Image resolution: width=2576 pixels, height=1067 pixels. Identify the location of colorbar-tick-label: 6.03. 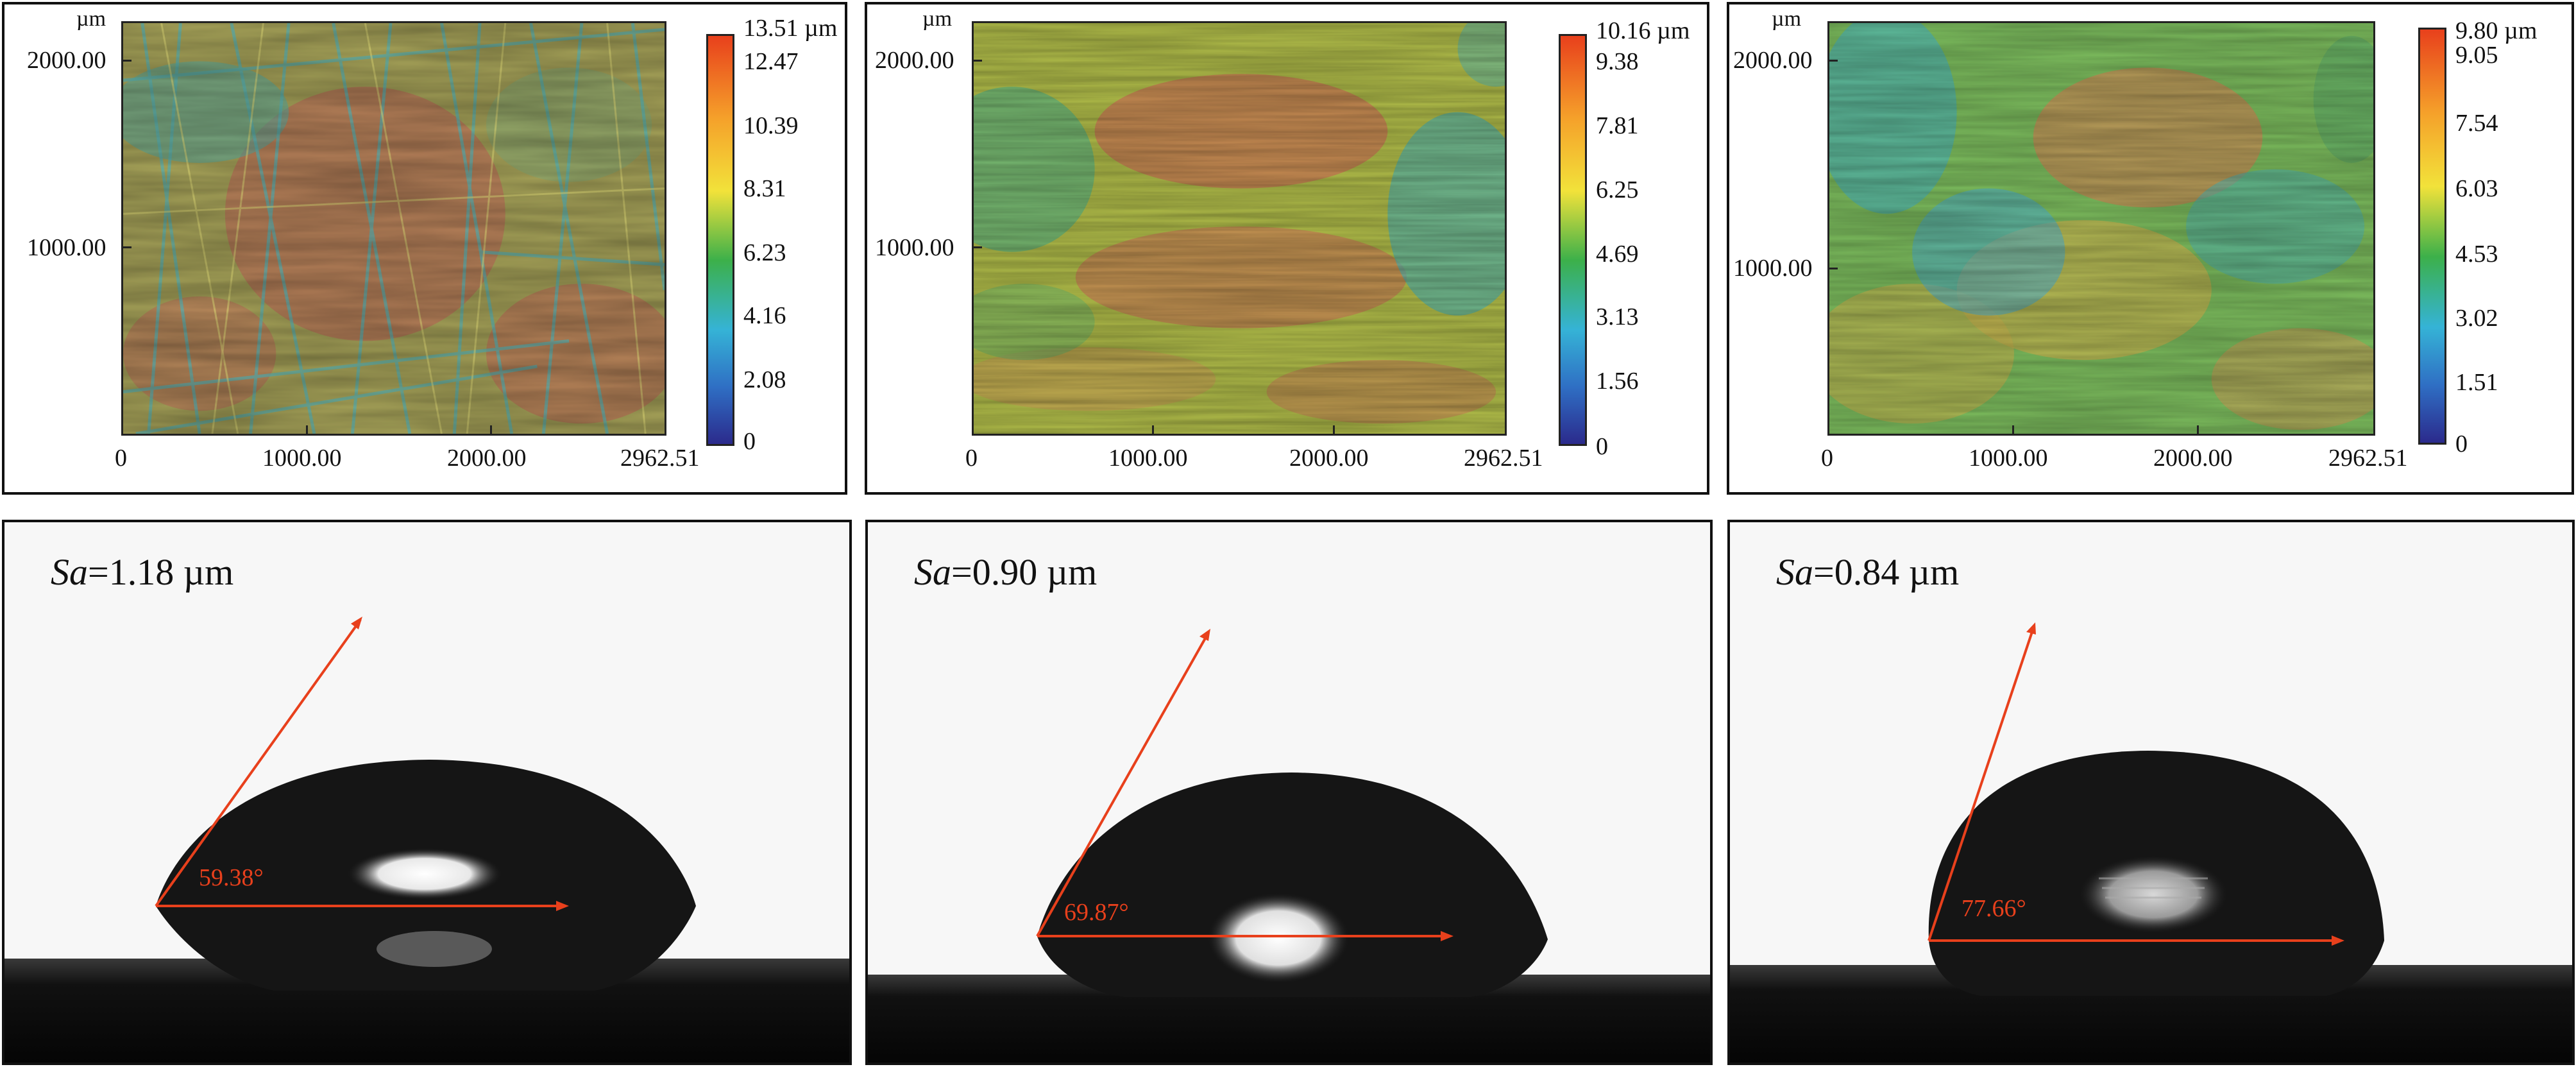
(2476, 188).